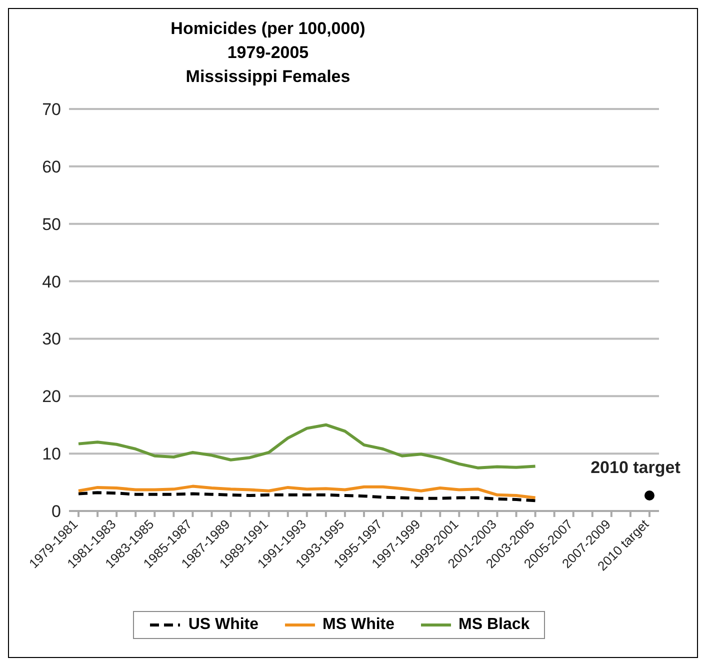 Image resolution: width=708 pixels, height=668 pixels. I want to click on y-tick-label: 10, so click(51, 454).